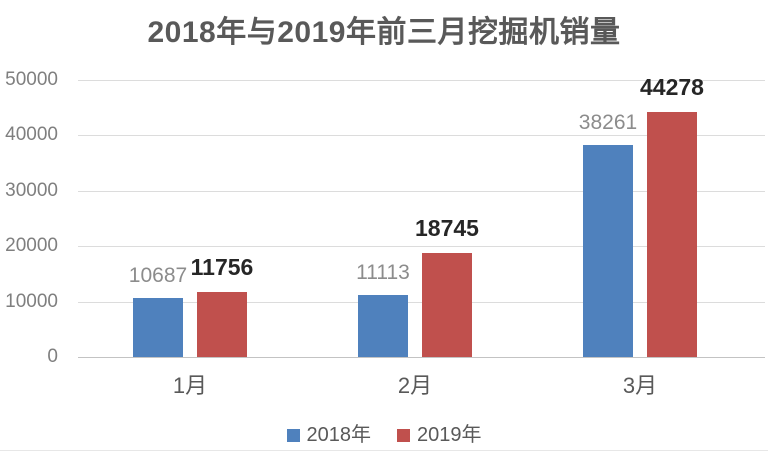  I want to click on bar-2019年-3月, so click(672, 234).